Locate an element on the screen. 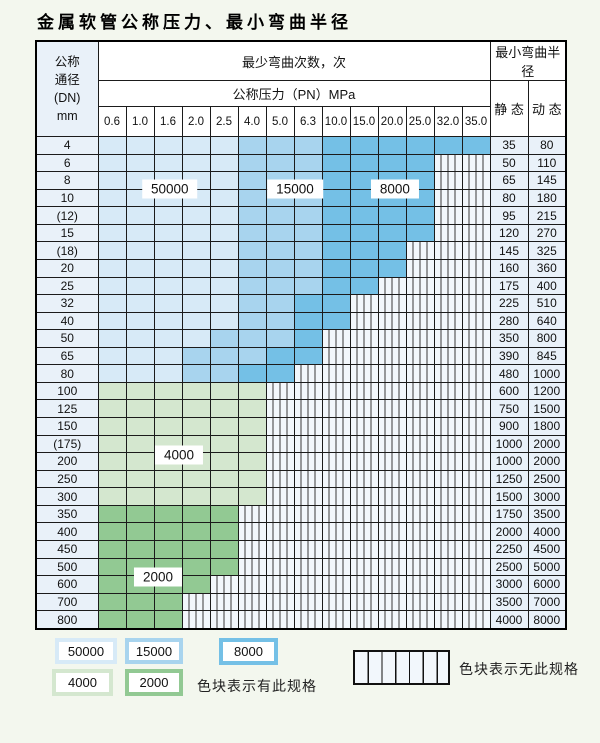 This screenshot has height=743, width=600. table-row: 125 750 1500 is located at coordinates (301, 408).